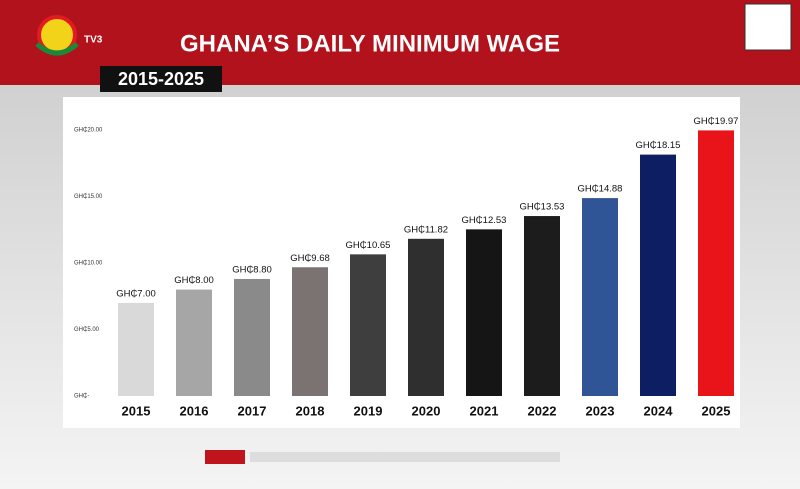 This screenshot has height=489, width=800. I want to click on value-label: GH₵18.15, so click(658, 145).